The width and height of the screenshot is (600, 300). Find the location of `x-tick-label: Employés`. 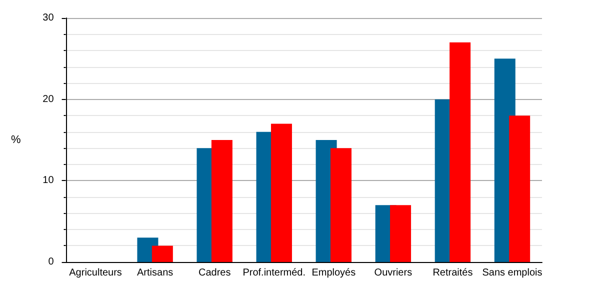

x-tick-label: Employés is located at coordinates (334, 273).